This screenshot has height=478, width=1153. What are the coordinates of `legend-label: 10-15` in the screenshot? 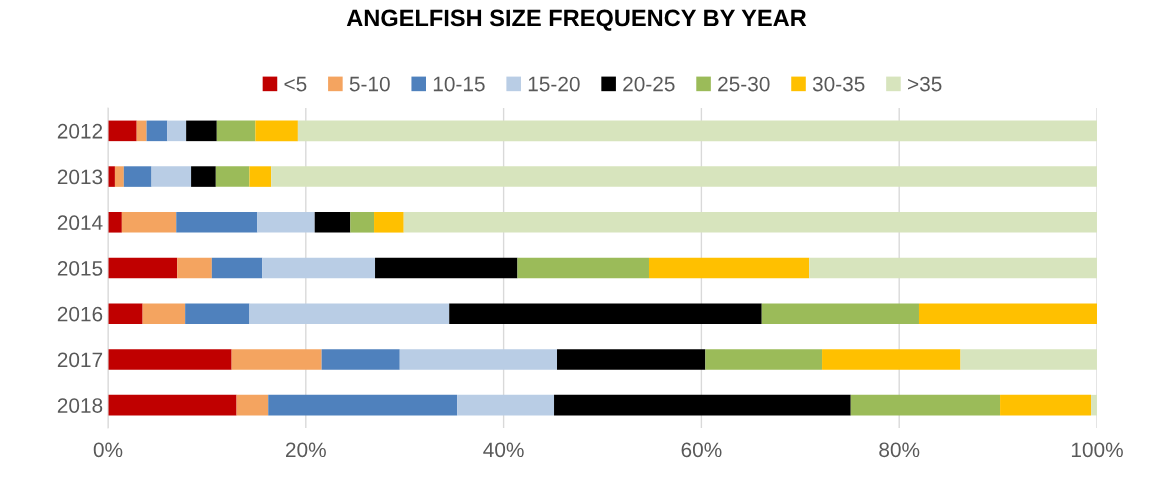 It's located at (459, 84).